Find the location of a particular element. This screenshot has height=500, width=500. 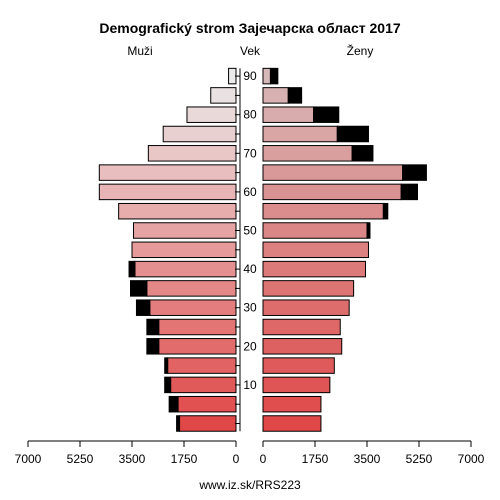

age-axis-label: Vek is located at coordinates (250, 51).